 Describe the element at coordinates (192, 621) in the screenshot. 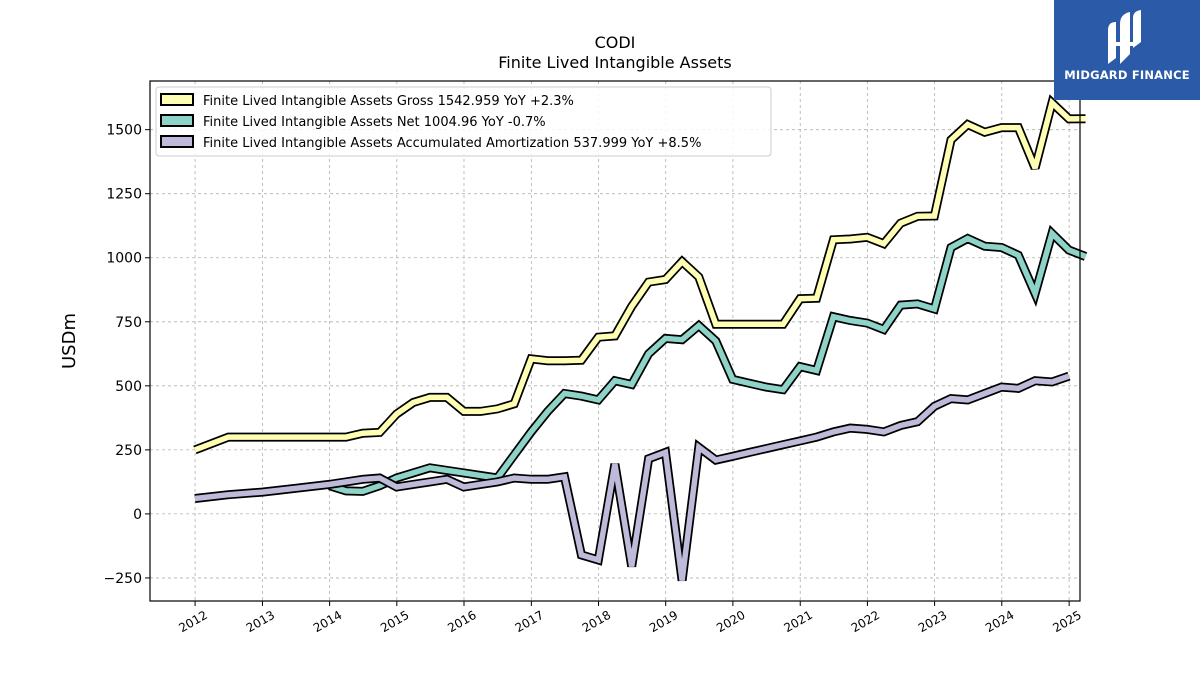

I see `x-tick-label: 2012` at that location.